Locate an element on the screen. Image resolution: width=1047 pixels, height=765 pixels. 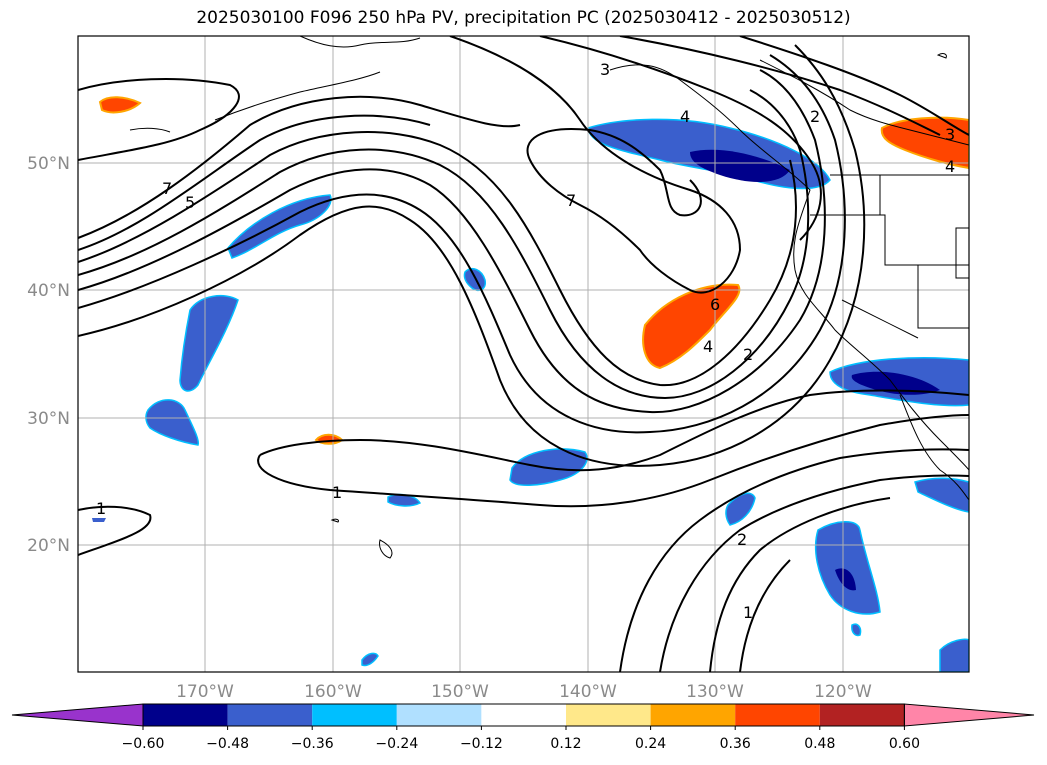
lon-label: 150°W is located at coordinates (460, 692).